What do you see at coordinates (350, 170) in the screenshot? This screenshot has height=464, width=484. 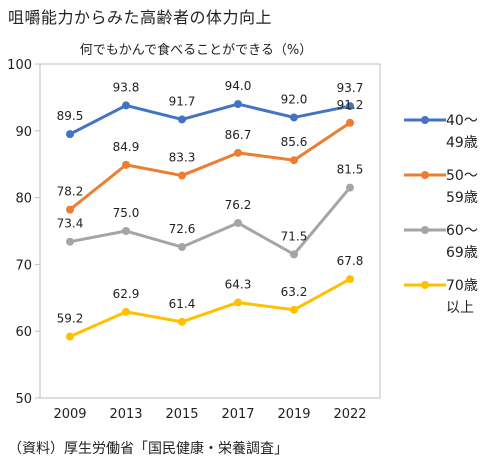 I see `data-label: 81.5` at bounding box center [350, 170].